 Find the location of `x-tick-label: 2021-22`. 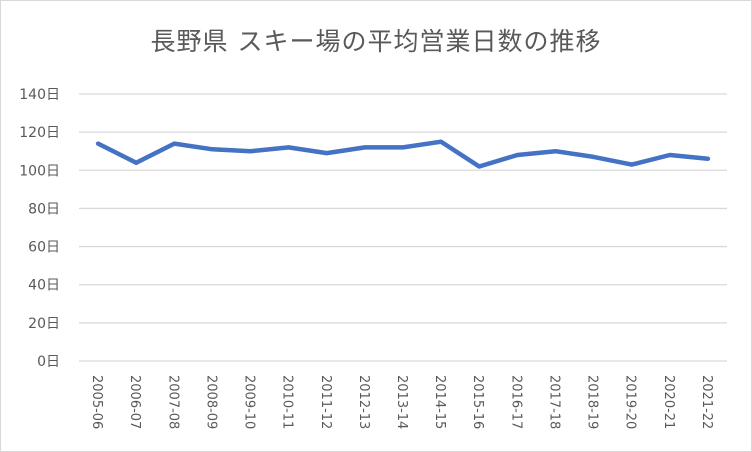

x-tick-label: 2021-22 is located at coordinates (706, 402).